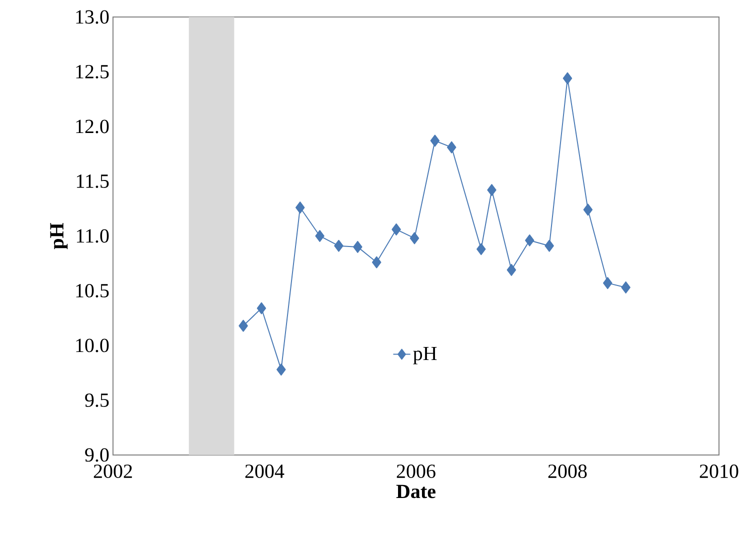  What do you see at coordinates (416, 491) in the screenshot?
I see `x-axis-title: Date` at bounding box center [416, 491].